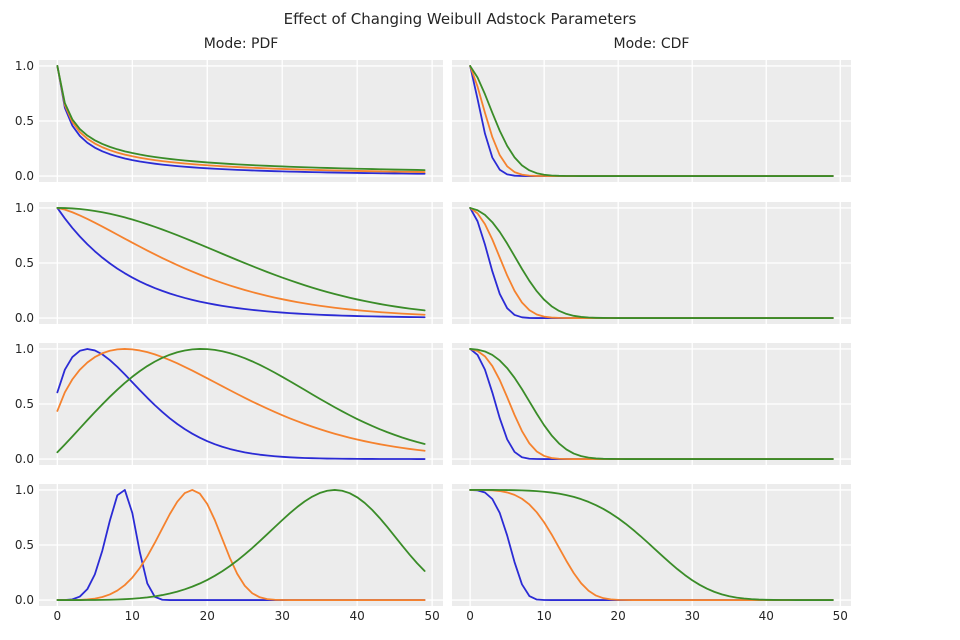 The width and height of the screenshot is (960, 640). I want to click on series-line-blue-pdf-row3, so click(241, 404).